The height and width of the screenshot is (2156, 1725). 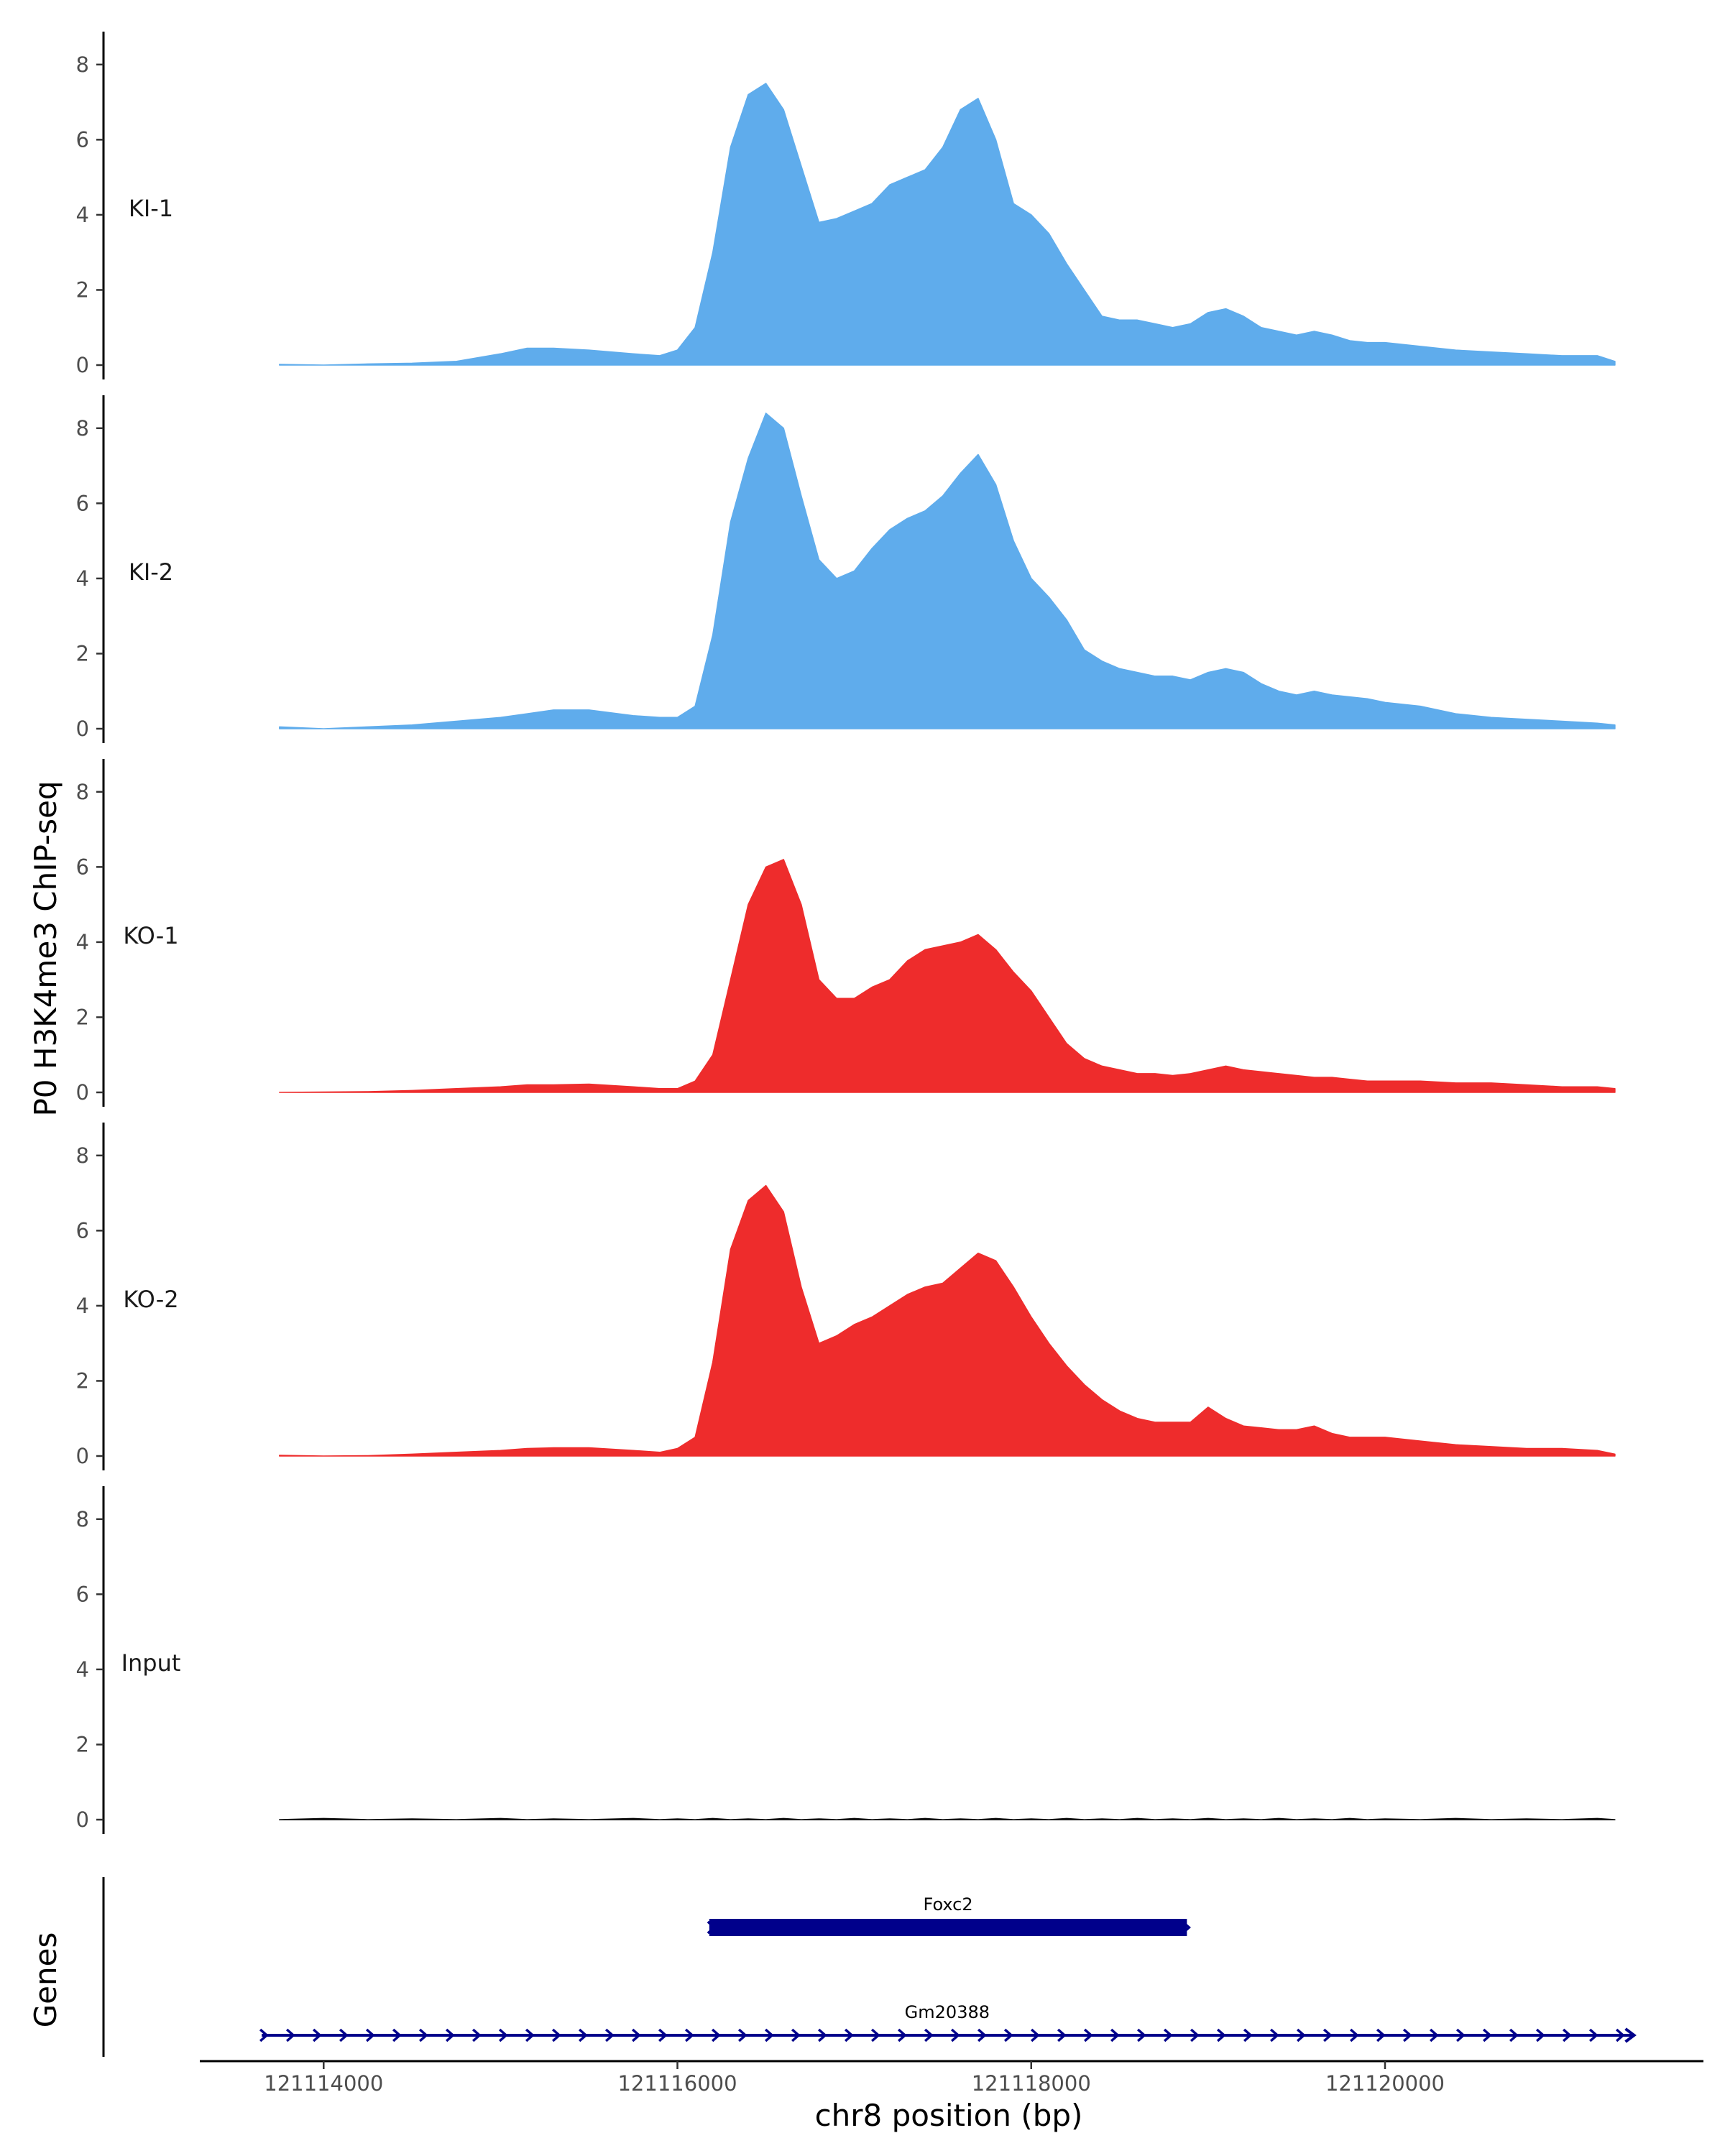 What do you see at coordinates (45, 948) in the screenshot?
I see `y-axis-title: P0 H3K4me3 ChIP-seq` at bounding box center [45, 948].